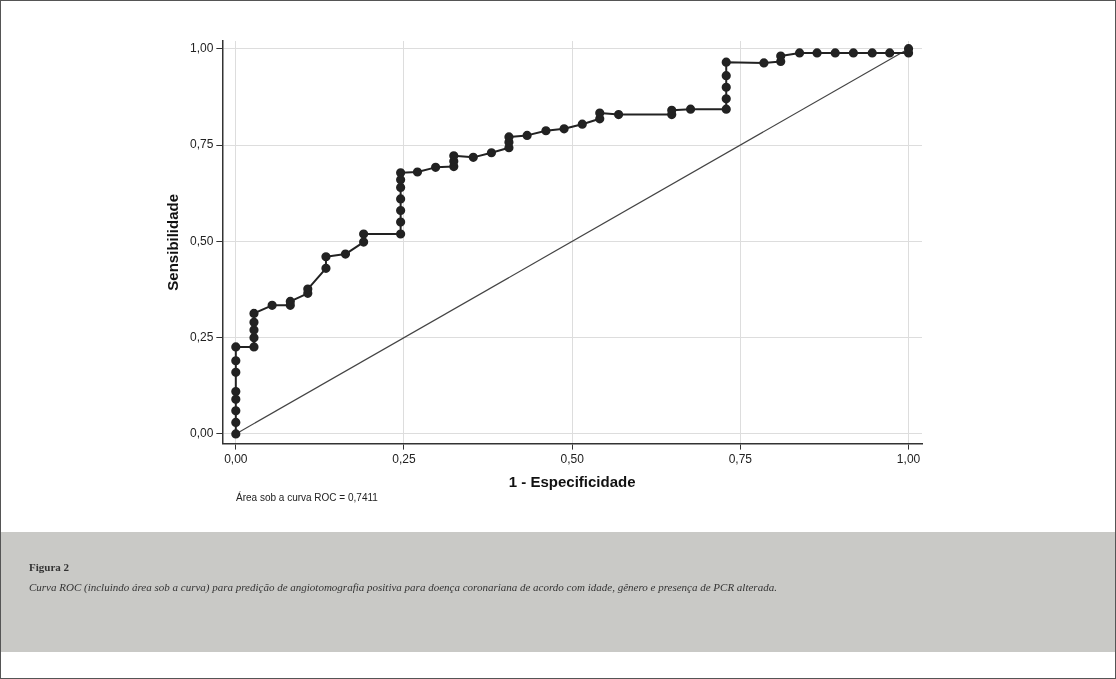  I want to click on y-tick-label: 0,25, so click(202, 336).